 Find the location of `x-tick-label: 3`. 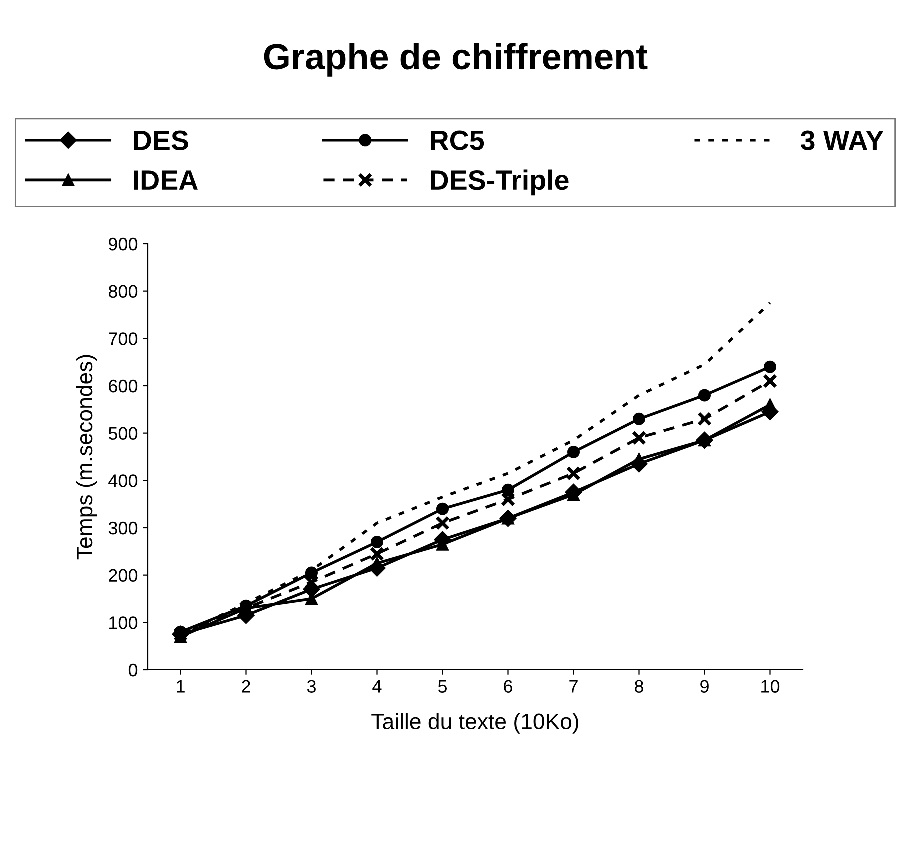

x-tick-label: 3 is located at coordinates (311, 686).